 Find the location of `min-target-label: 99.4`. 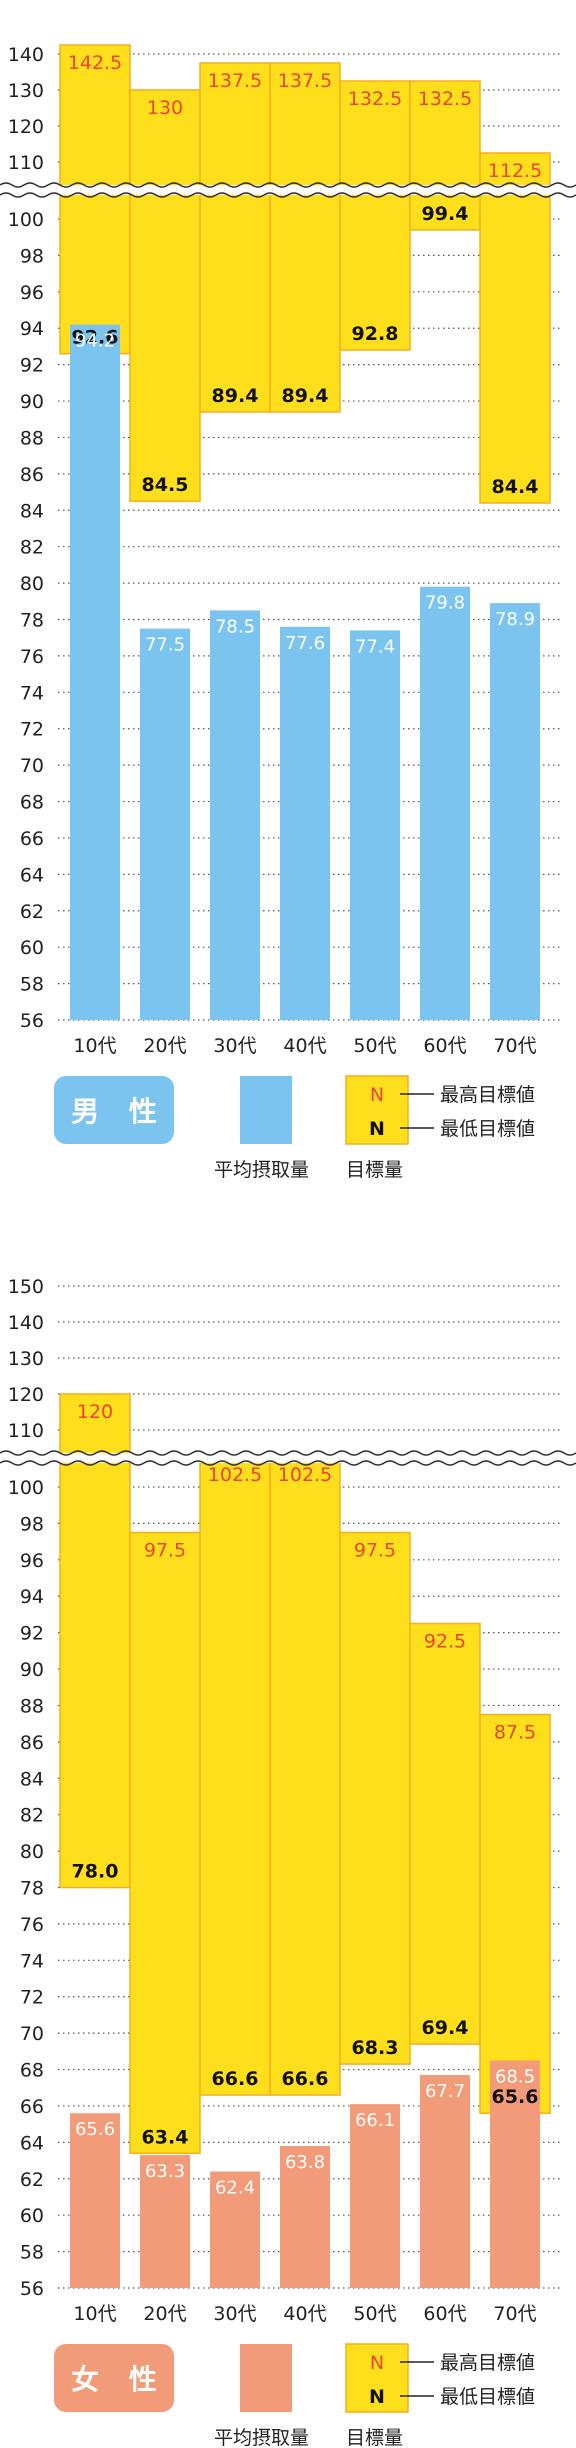

min-target-label: 99.4 is located at coordinates (445, 214).